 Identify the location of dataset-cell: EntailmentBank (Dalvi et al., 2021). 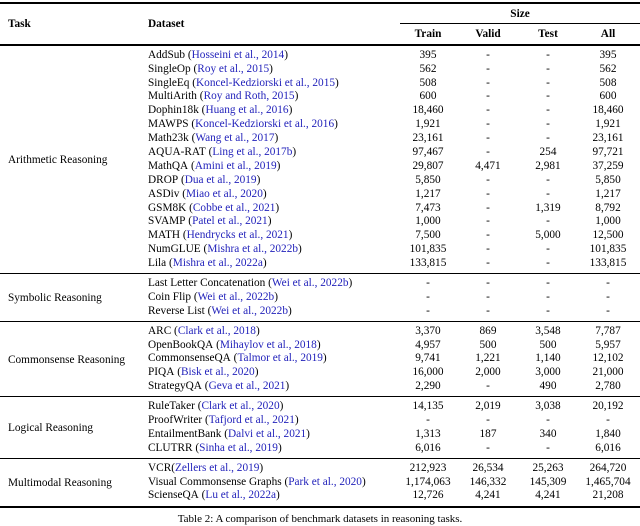
(272, 435).